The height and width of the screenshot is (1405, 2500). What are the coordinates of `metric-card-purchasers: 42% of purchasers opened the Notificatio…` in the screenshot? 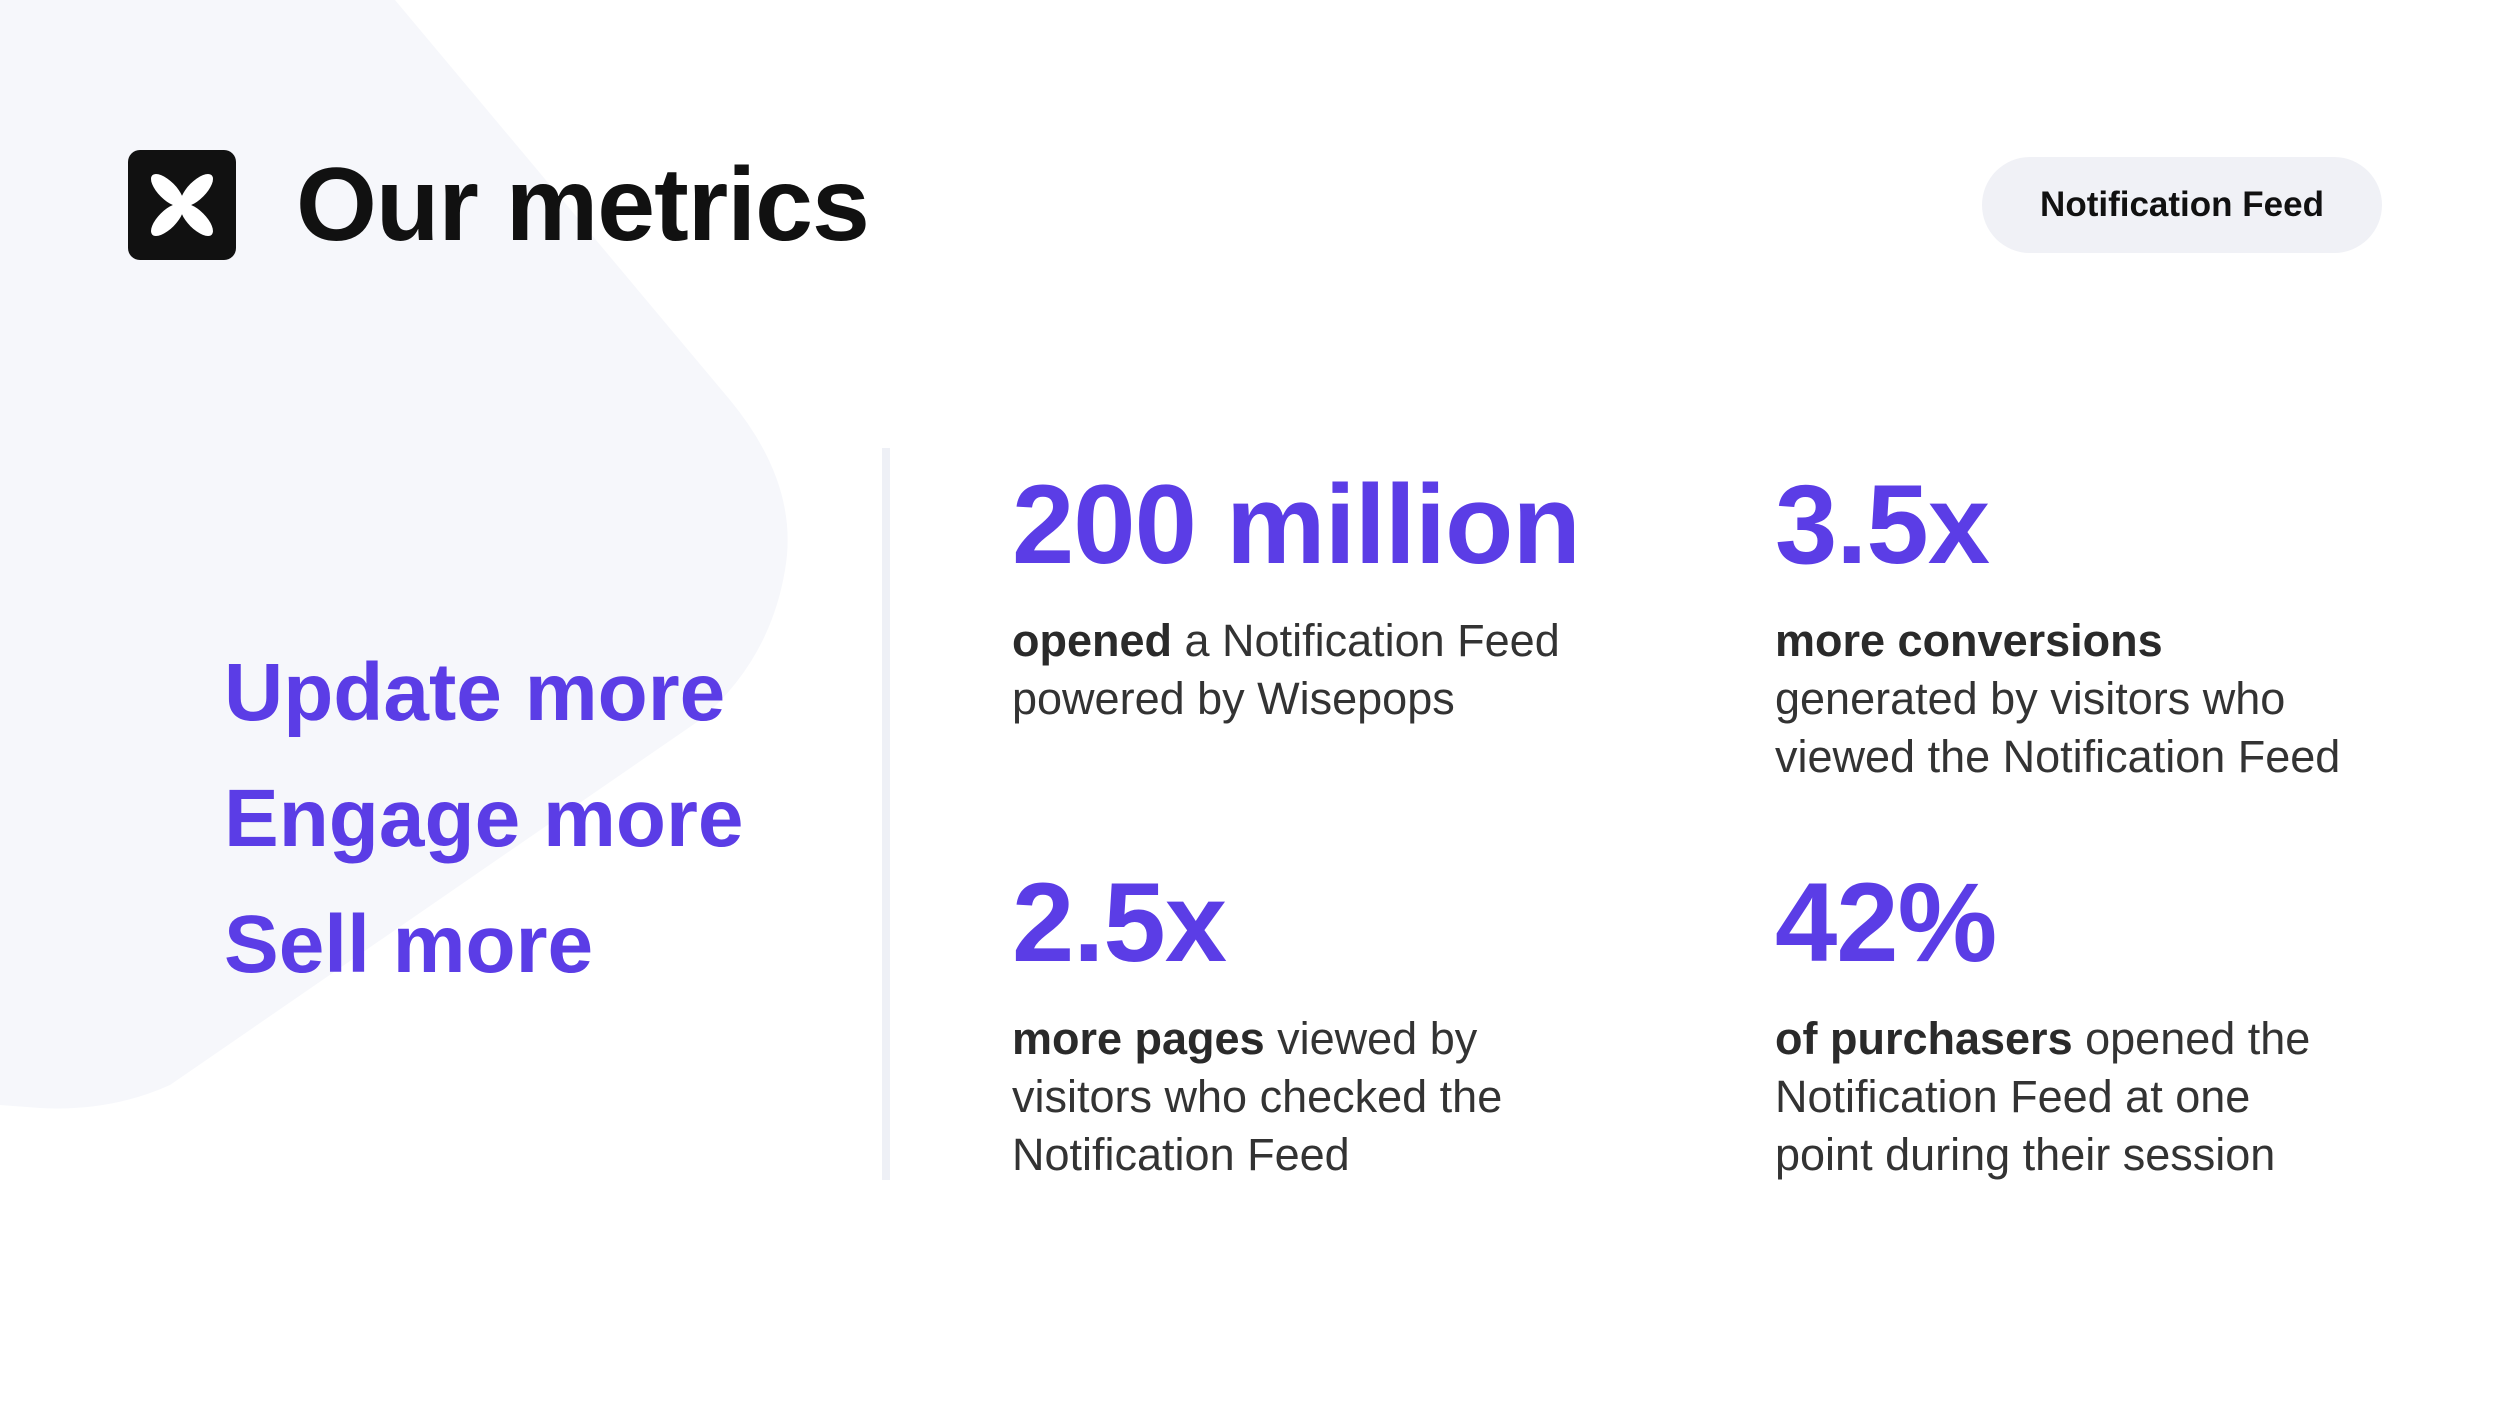 It's located at (2137, 1021).